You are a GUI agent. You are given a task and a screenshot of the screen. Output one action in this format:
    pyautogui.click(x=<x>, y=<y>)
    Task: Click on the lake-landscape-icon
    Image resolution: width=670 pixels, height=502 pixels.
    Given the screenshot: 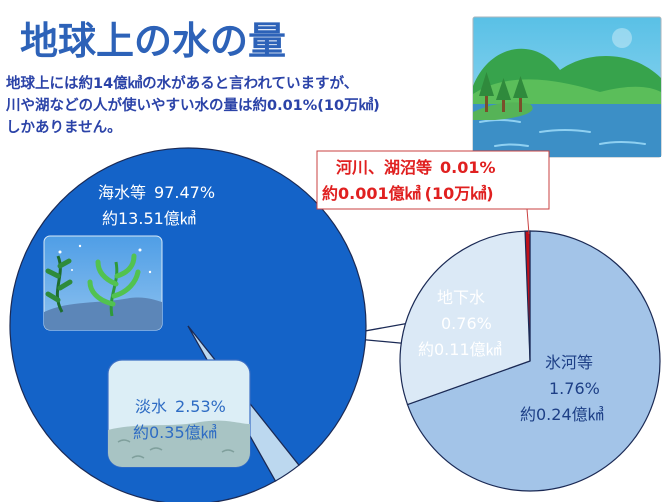 What is the action you would take?
    pyautogui.click(x=567, y=87)
    